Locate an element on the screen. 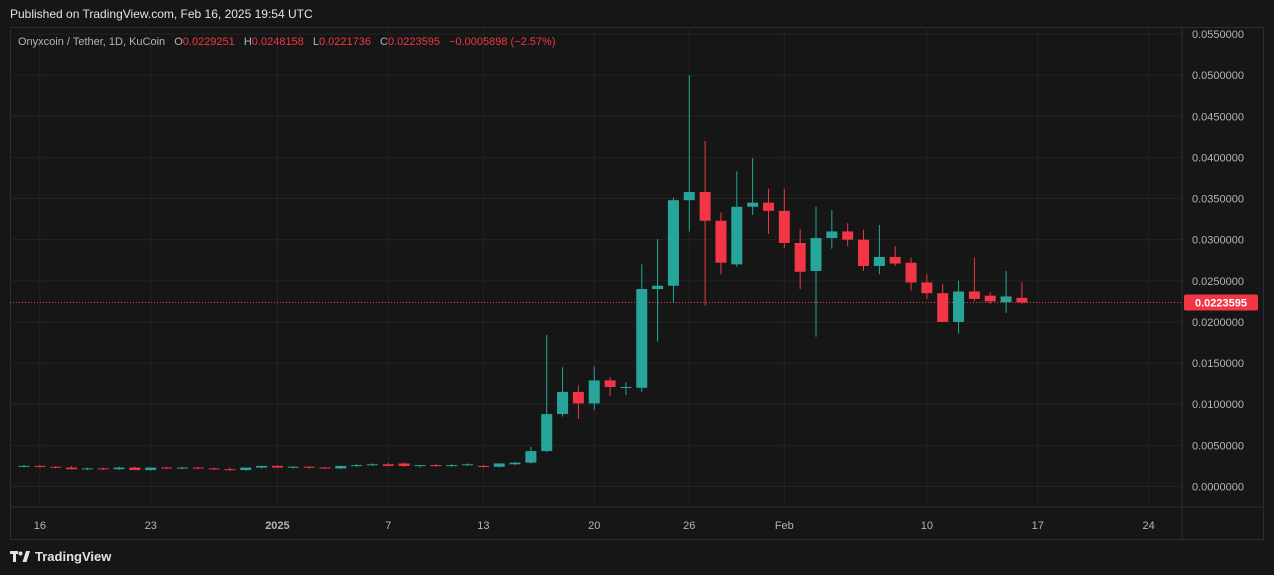  x-tick-label: 10 is located at coordinates (927, 526).